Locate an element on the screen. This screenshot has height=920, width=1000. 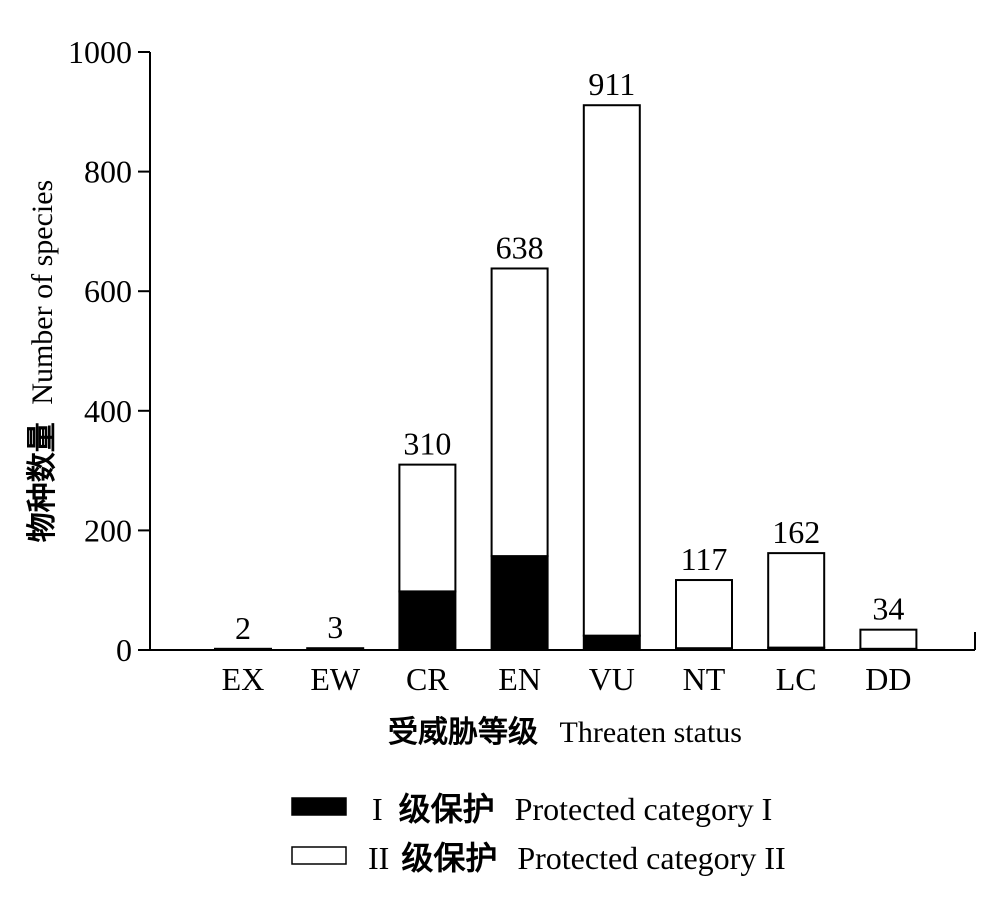
y-axis-title-en: Number of species is located at coordinates (42, 292).